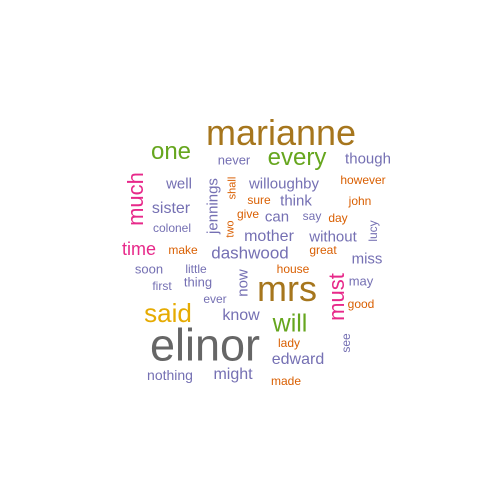 This screenshot has height=504, width=504. Describe the element at coordinates (234, 160) in the screenshot. I see `word-never: never` at that location.